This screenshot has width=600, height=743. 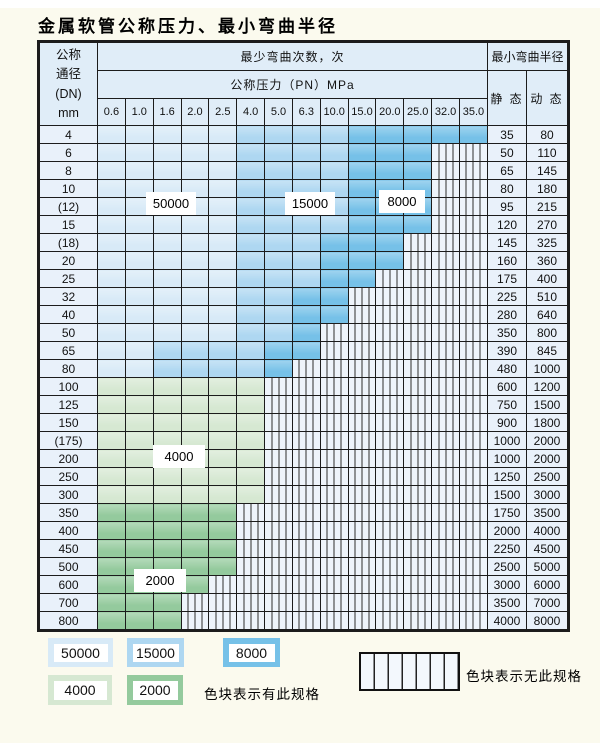 I want to click on table-row: 250 1250 2500, so click(x=304, y=476).